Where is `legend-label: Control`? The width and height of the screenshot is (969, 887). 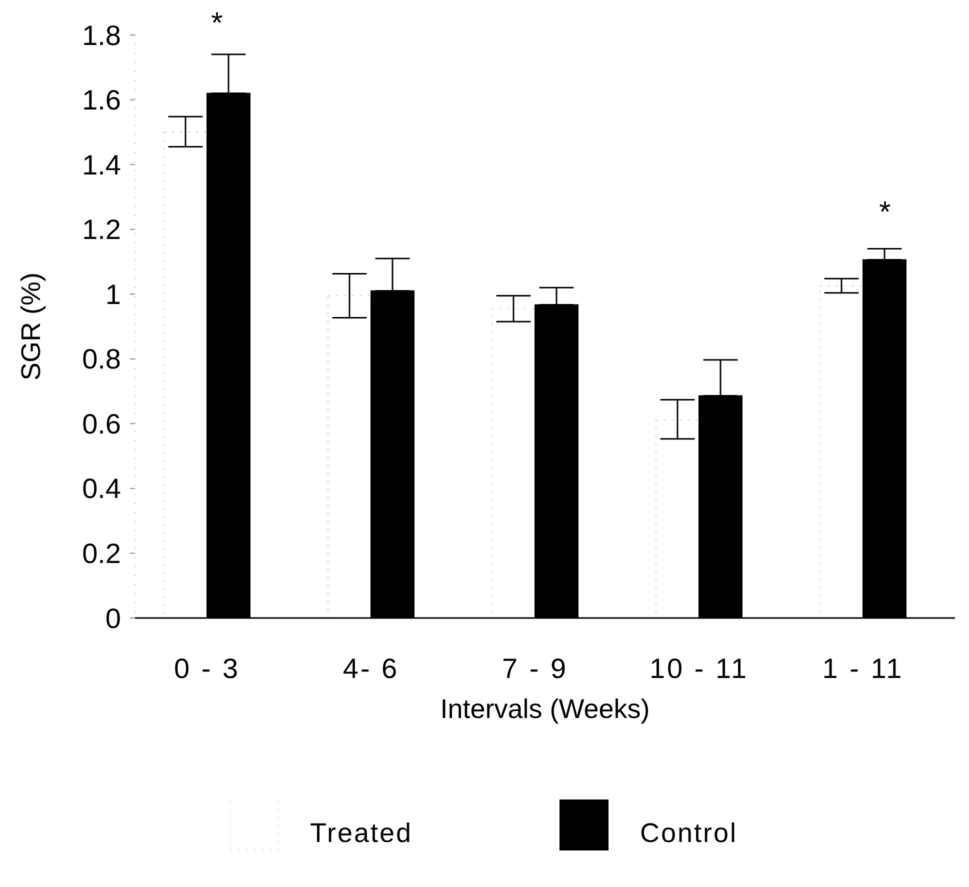
legend-label: Control is located at coordinates (689, 833).